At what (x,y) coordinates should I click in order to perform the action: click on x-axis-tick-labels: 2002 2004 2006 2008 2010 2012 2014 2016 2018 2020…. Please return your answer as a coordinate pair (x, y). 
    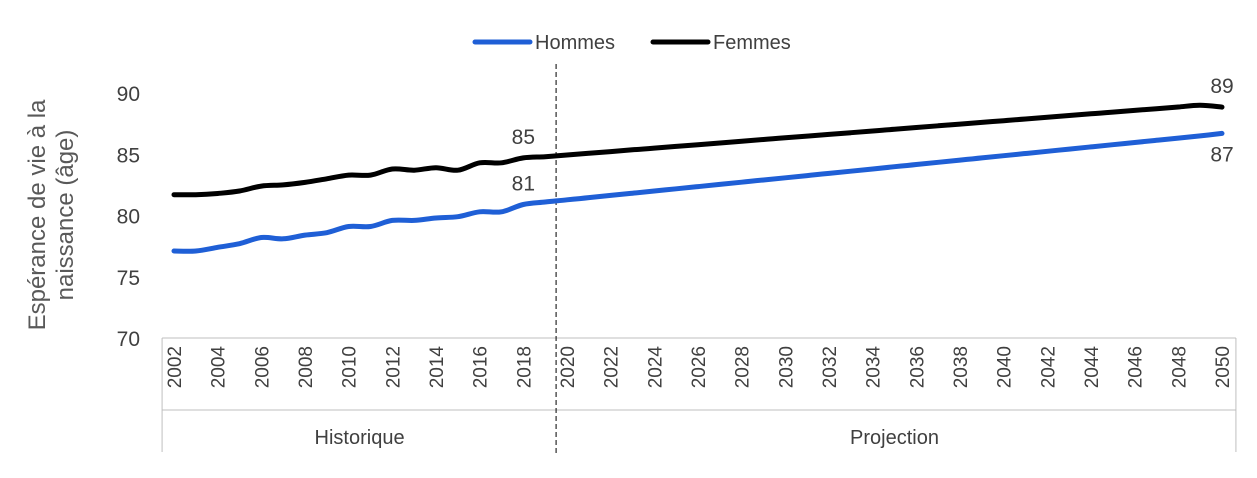
    Looking at the image, I should click on (699, 367).